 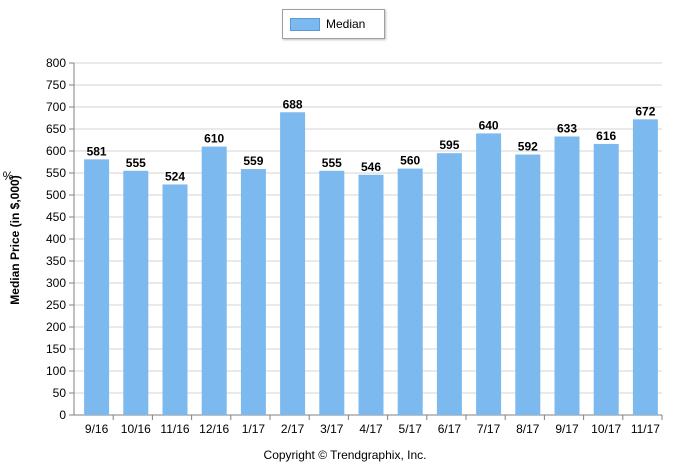 What do you see at coordinates (449, 145) in the screenshot?
I see `data-label: 595` at bounding box center [449, 145].